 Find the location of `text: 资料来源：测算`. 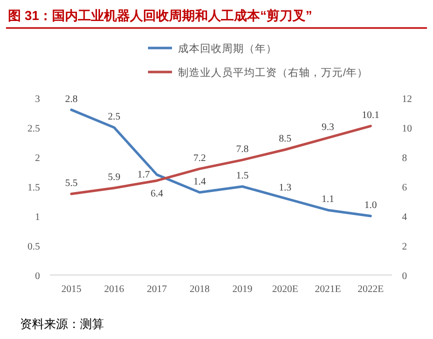

text: 资料来源：测算 is located at coordinates (62, 324).